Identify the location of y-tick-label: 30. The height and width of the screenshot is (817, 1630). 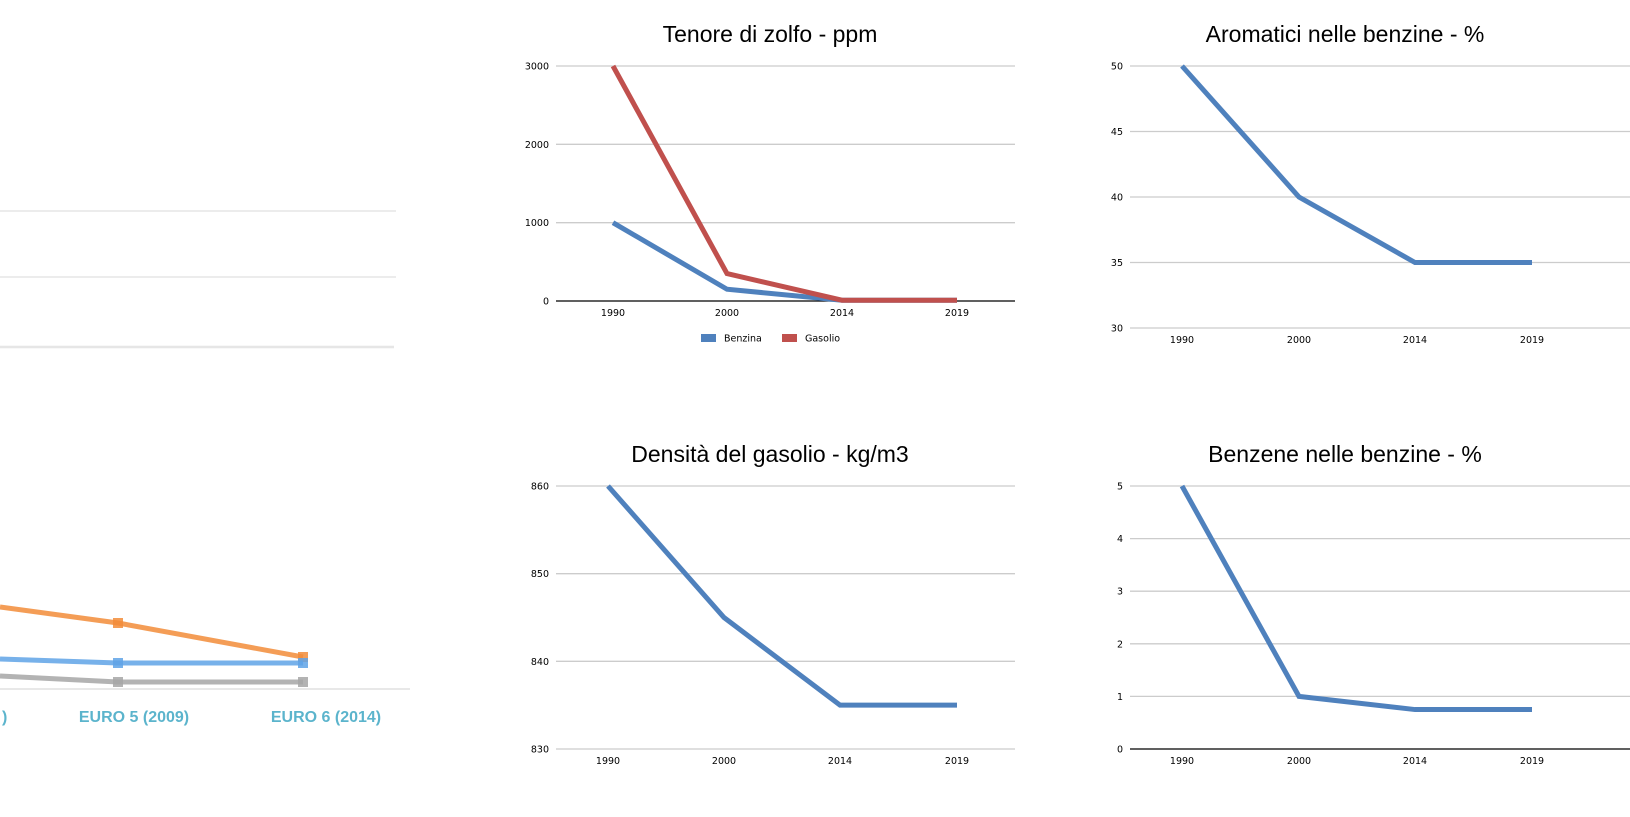
(1117, 329).